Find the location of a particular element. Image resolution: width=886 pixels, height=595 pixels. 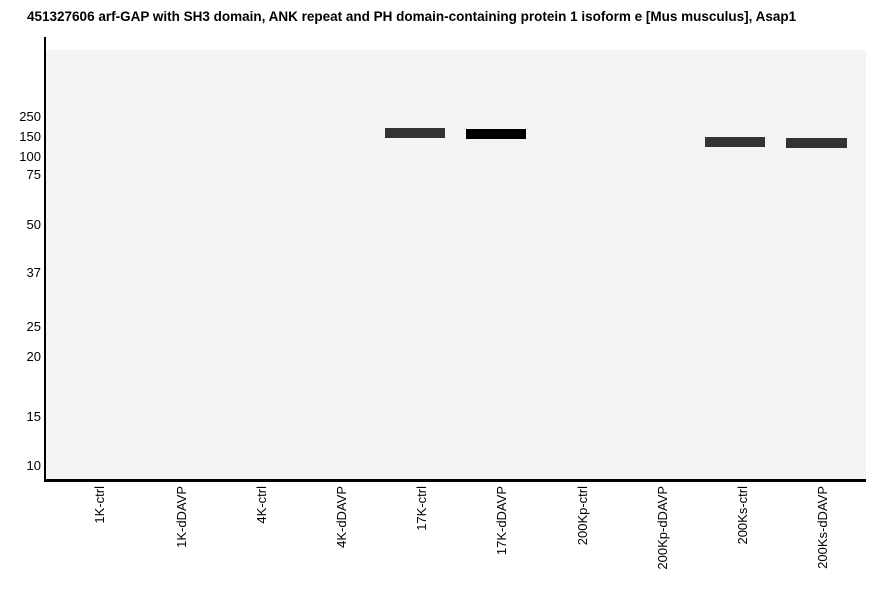

y-tick-label: 25 is located at coordinates (33, 326).